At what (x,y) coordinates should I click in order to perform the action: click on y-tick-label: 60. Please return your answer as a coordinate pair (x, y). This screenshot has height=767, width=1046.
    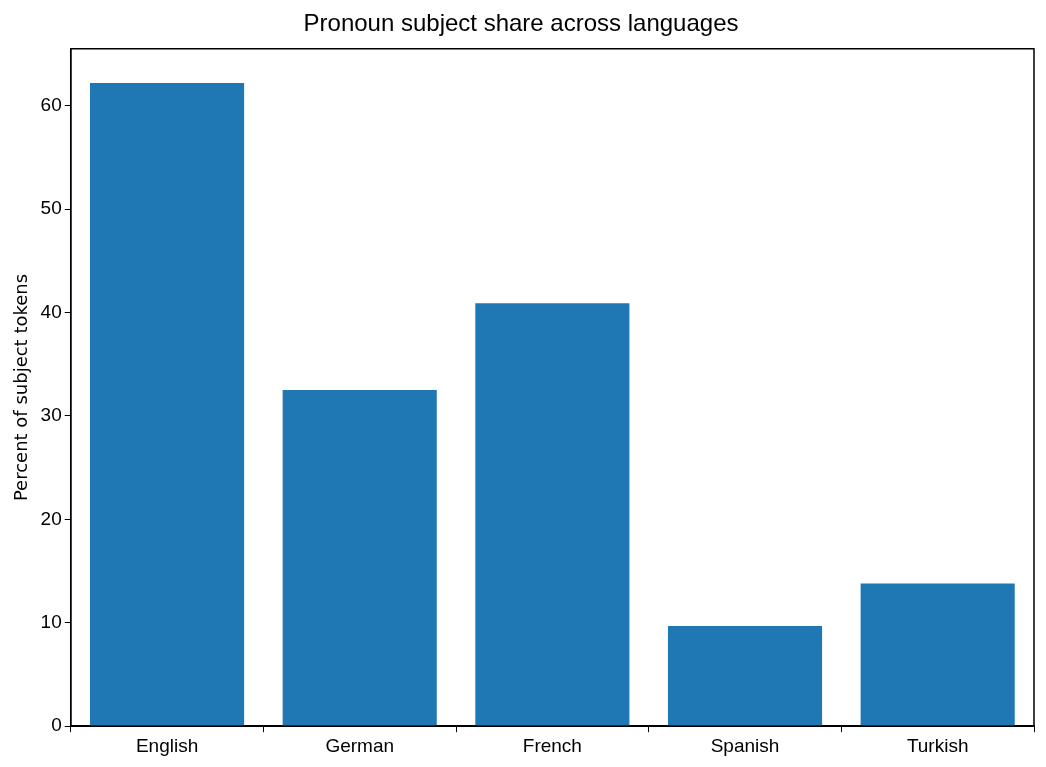
    Looking at the image, I should click on (51, 104).